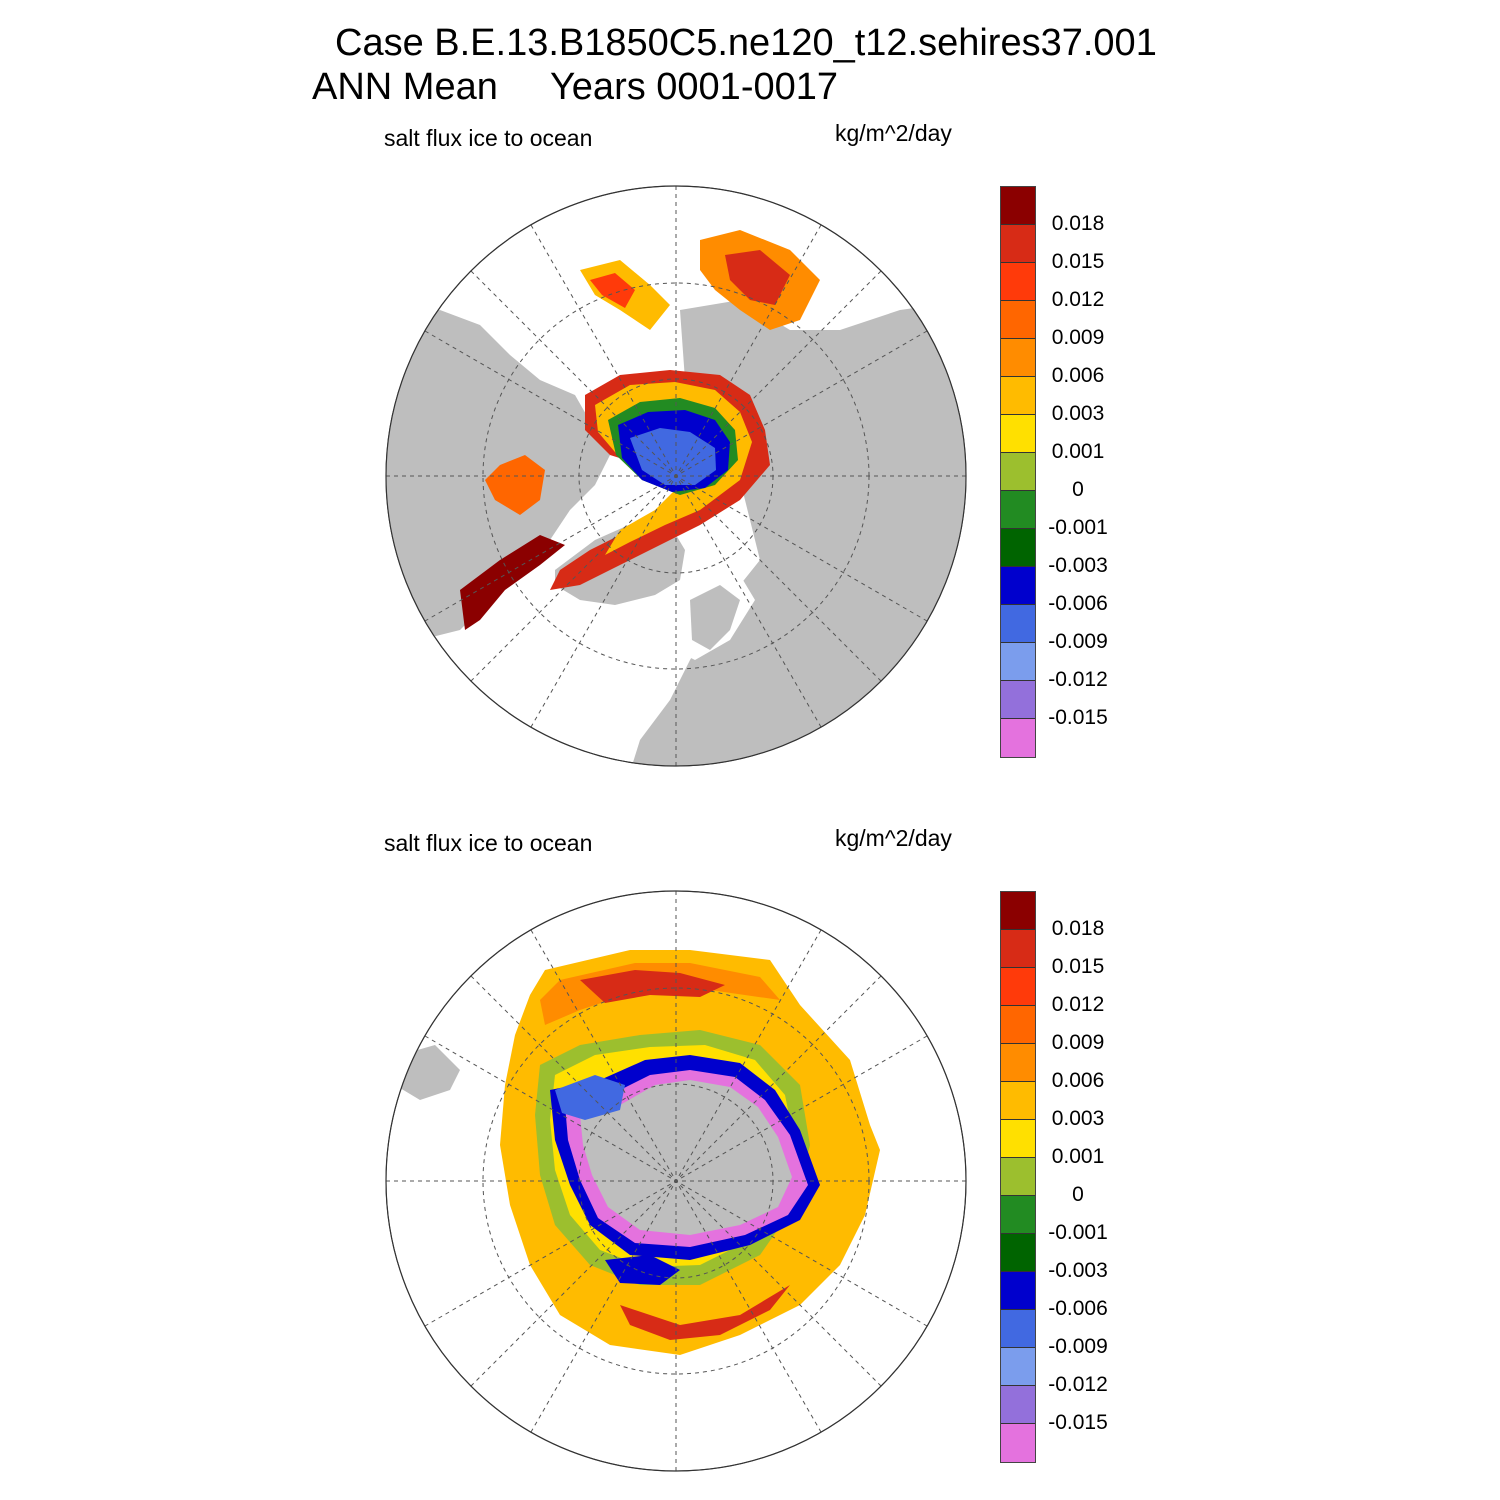  I want to click on north-colorbar-tick-label: 0.012, so click(1078, 299).